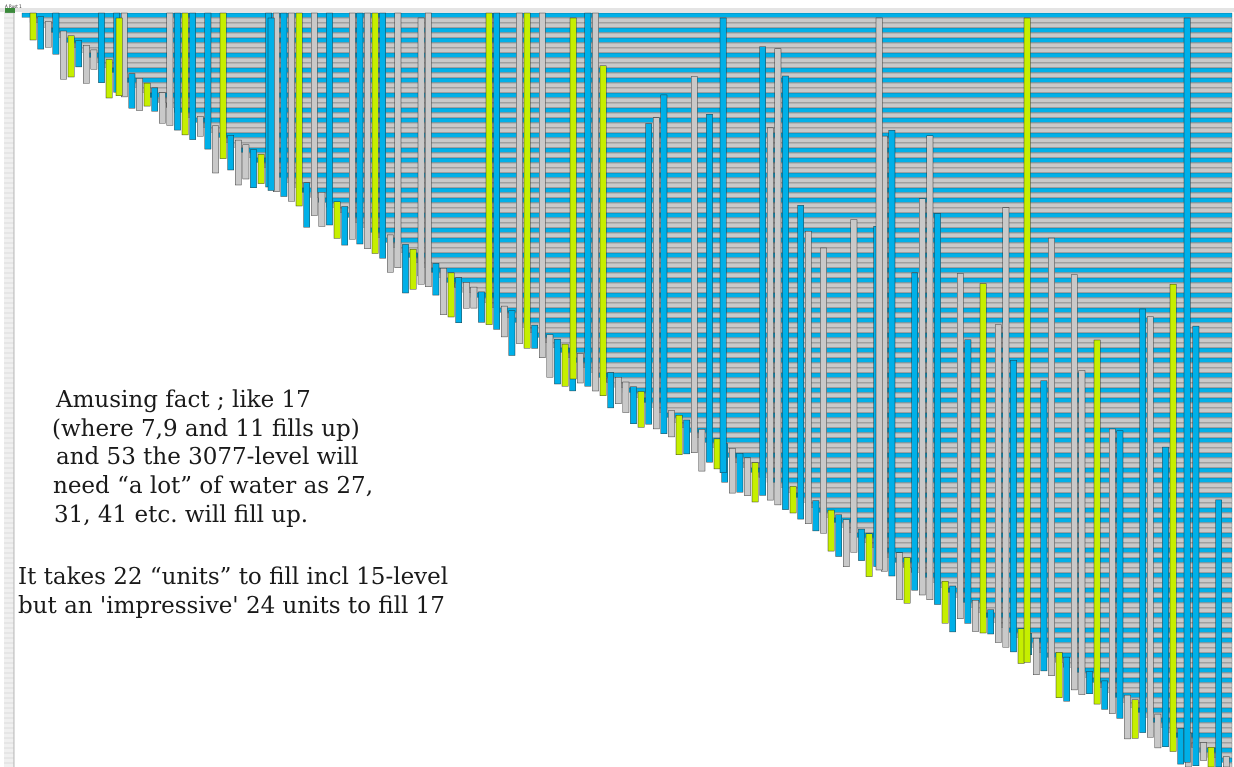 This screenshot has height=767, width=1234. I want to click on row-number-ticks, so click(9, 388).